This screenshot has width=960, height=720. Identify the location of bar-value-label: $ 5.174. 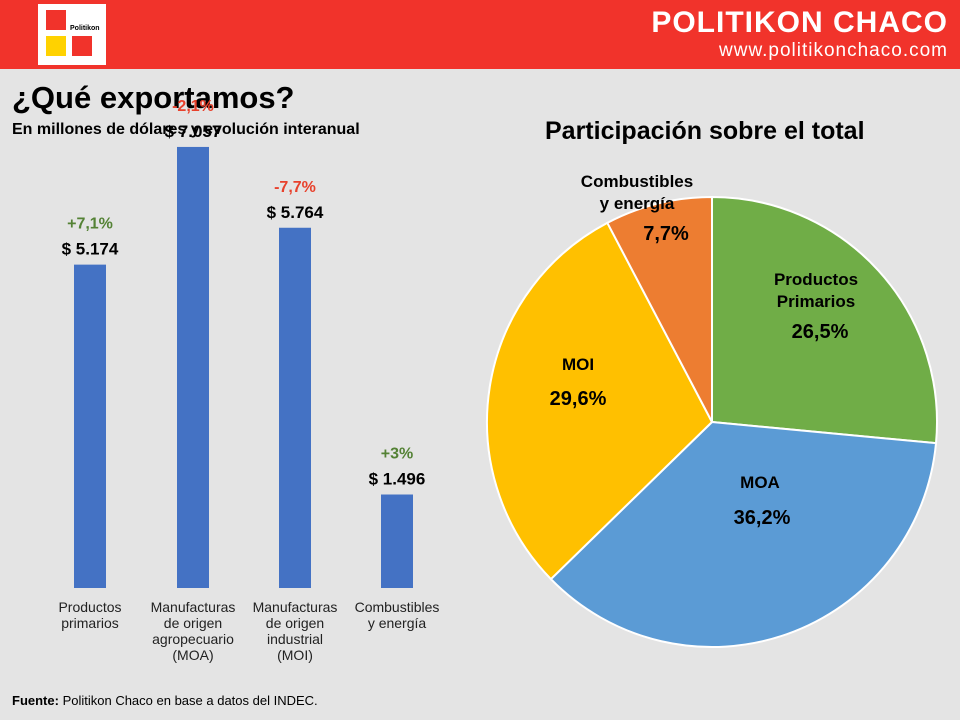
(90, 249).